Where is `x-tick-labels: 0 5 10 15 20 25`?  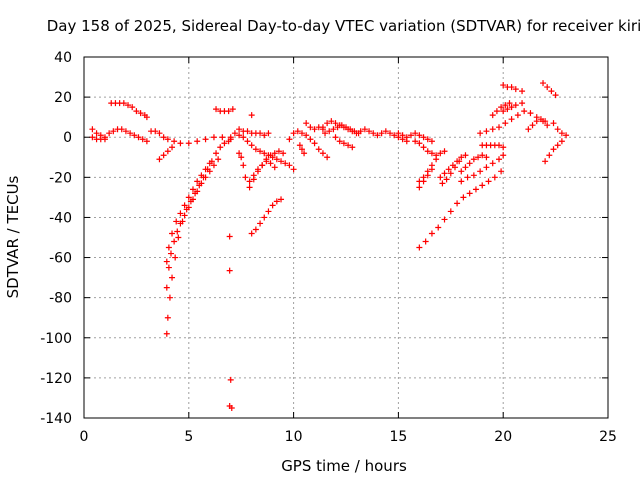
x-tick-labels: 0 5 10 15 20 25 is located at coordinates (348, 437).